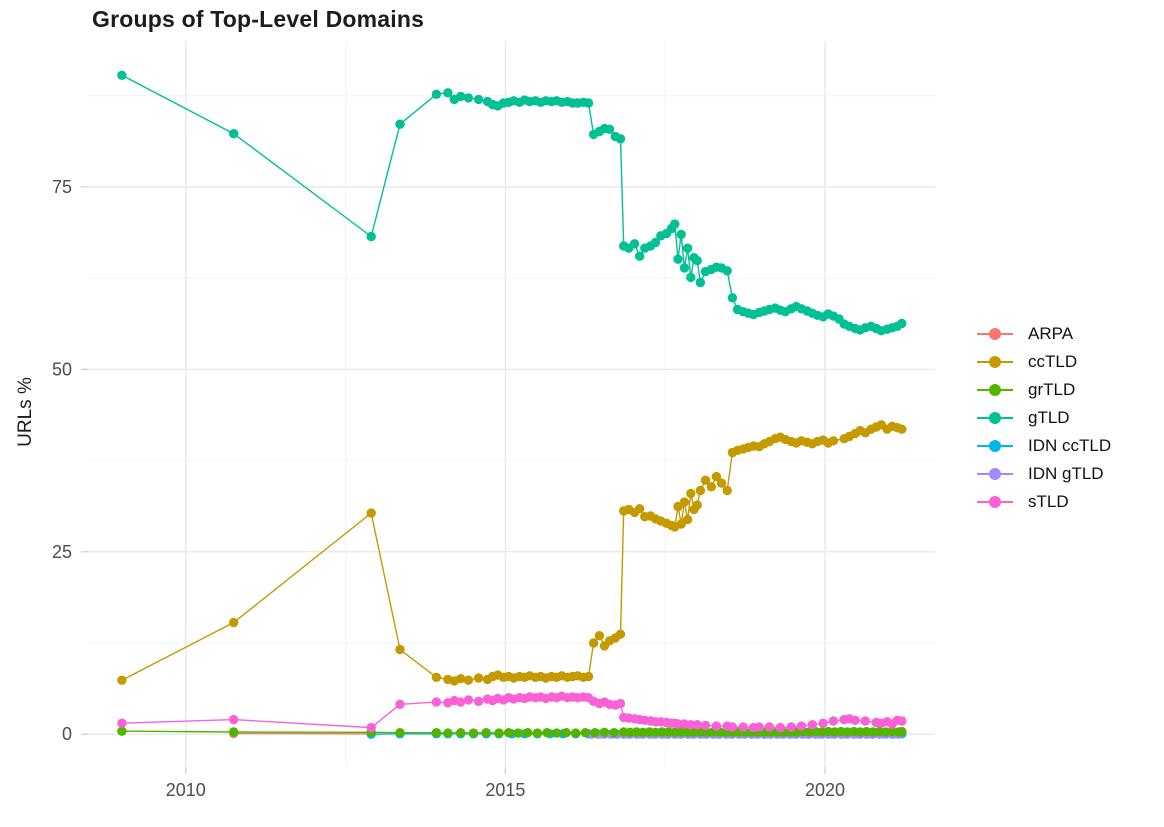 The height and width of the screenshot is (827, 1164). What do you see at coordinates (62, 369) in the screenshot?
I see `y-tick-label: 50` at bounding box center [62, 369].